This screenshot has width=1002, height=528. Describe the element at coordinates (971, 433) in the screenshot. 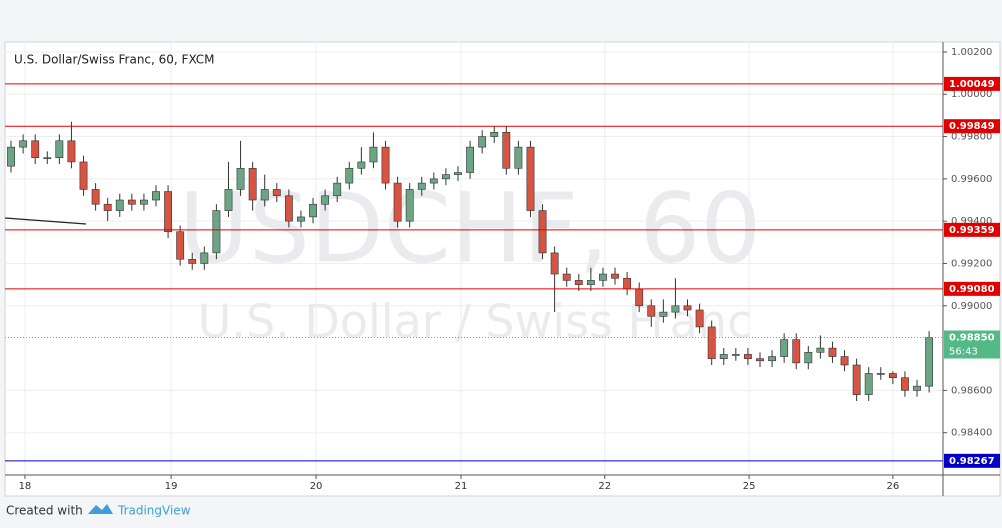

I see `y-tick-label: 0.98400` at that location.